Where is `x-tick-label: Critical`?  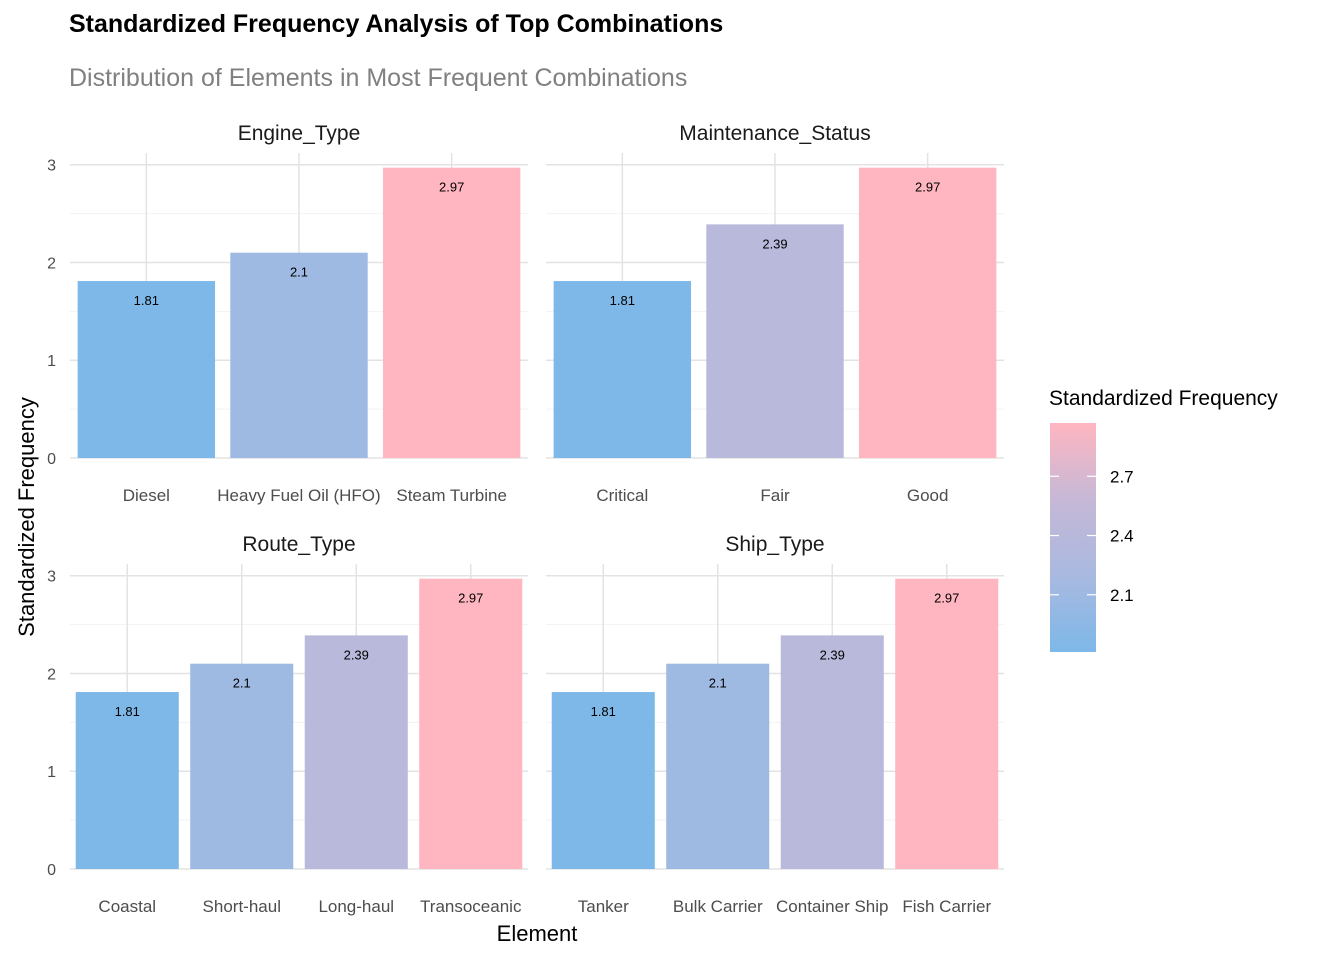
x-tick-label: Critical is located at coordinates (622, 495).